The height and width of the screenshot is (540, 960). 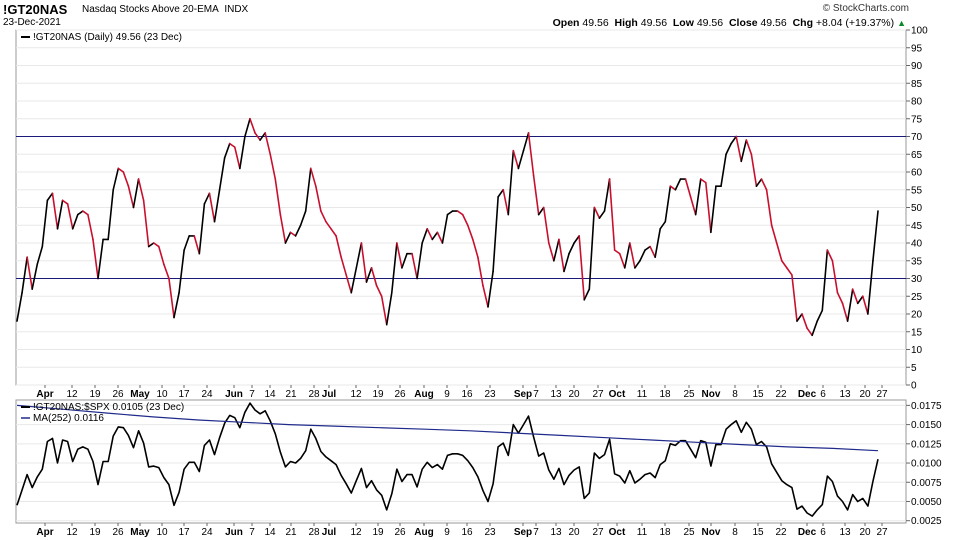 What do you see at coordinates (162, 394) in the screenshot?
I see `upper-xtick-label: 10` at bounding box center [162, 394].